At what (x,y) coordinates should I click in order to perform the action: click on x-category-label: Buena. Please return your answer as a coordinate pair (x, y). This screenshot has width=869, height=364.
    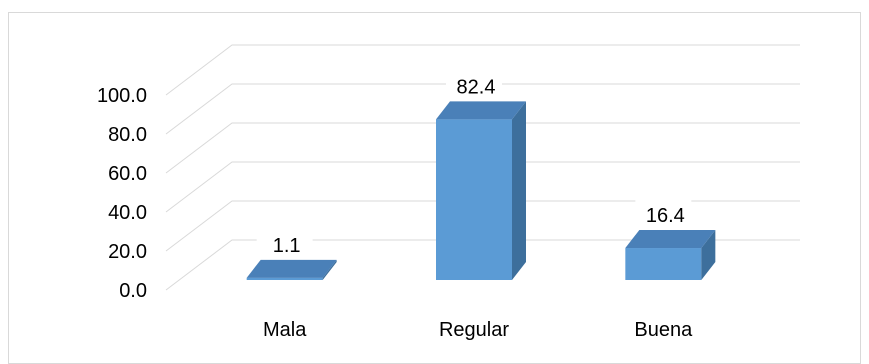
    Looking at the image, I should click on (663, 330).